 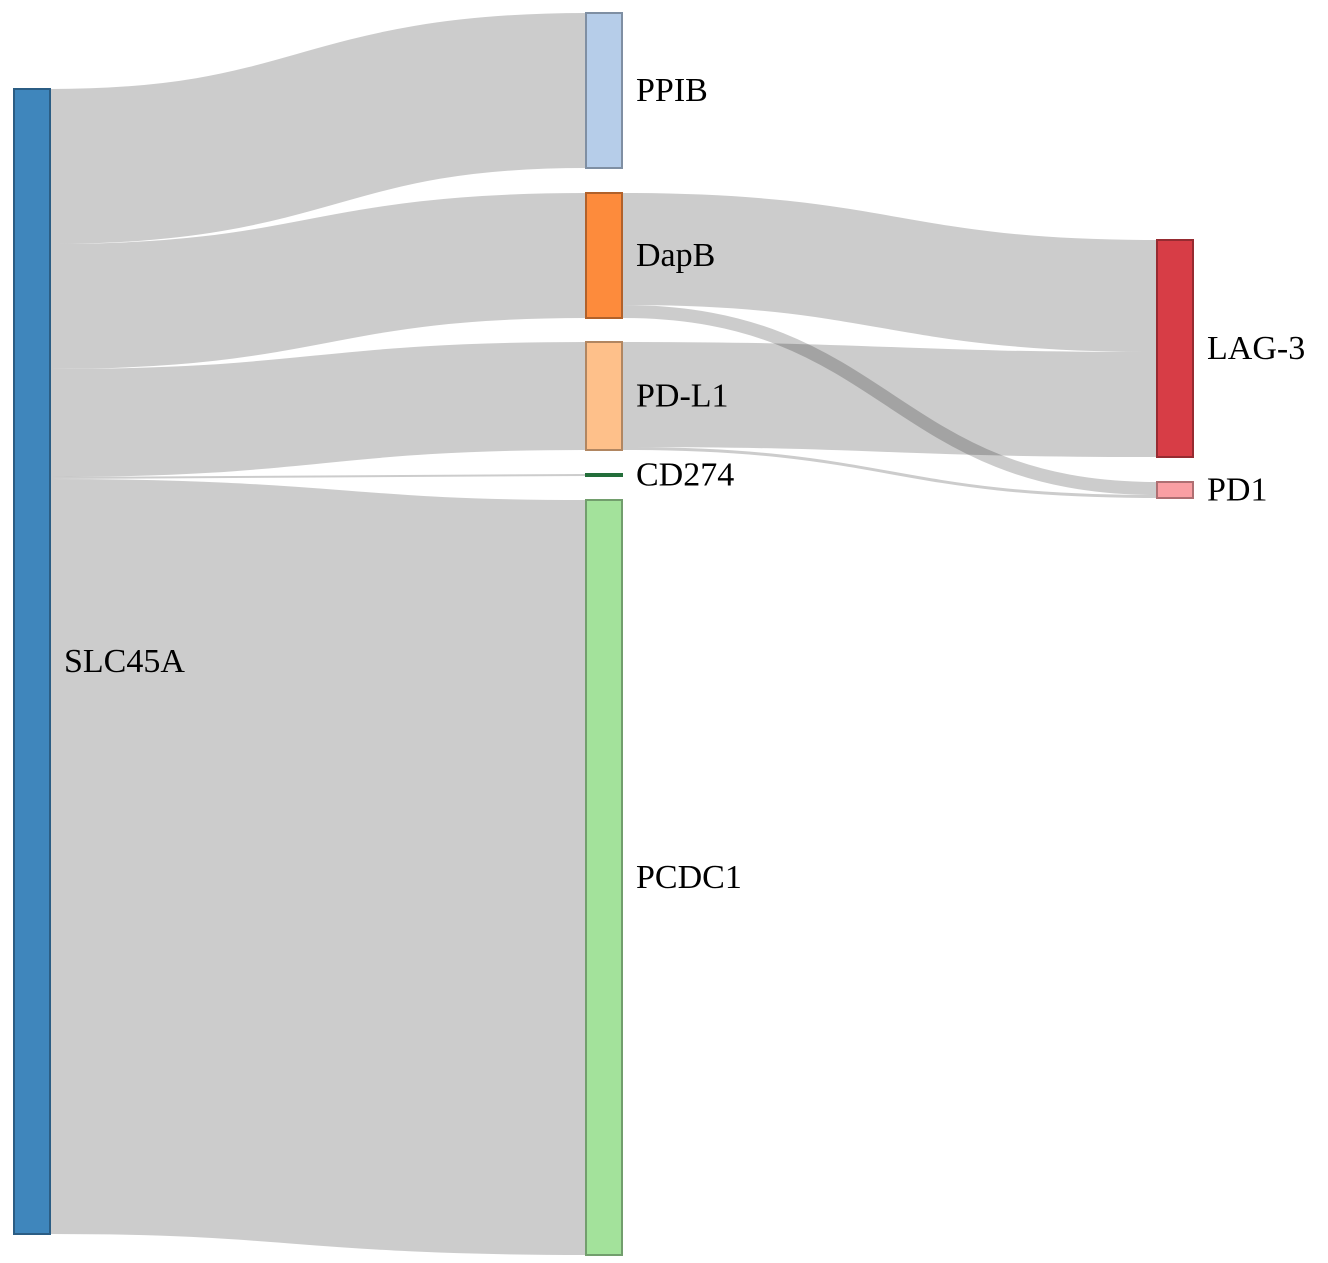 I want to click on node-label-cd274: CD274, so click(x=685, y=475).